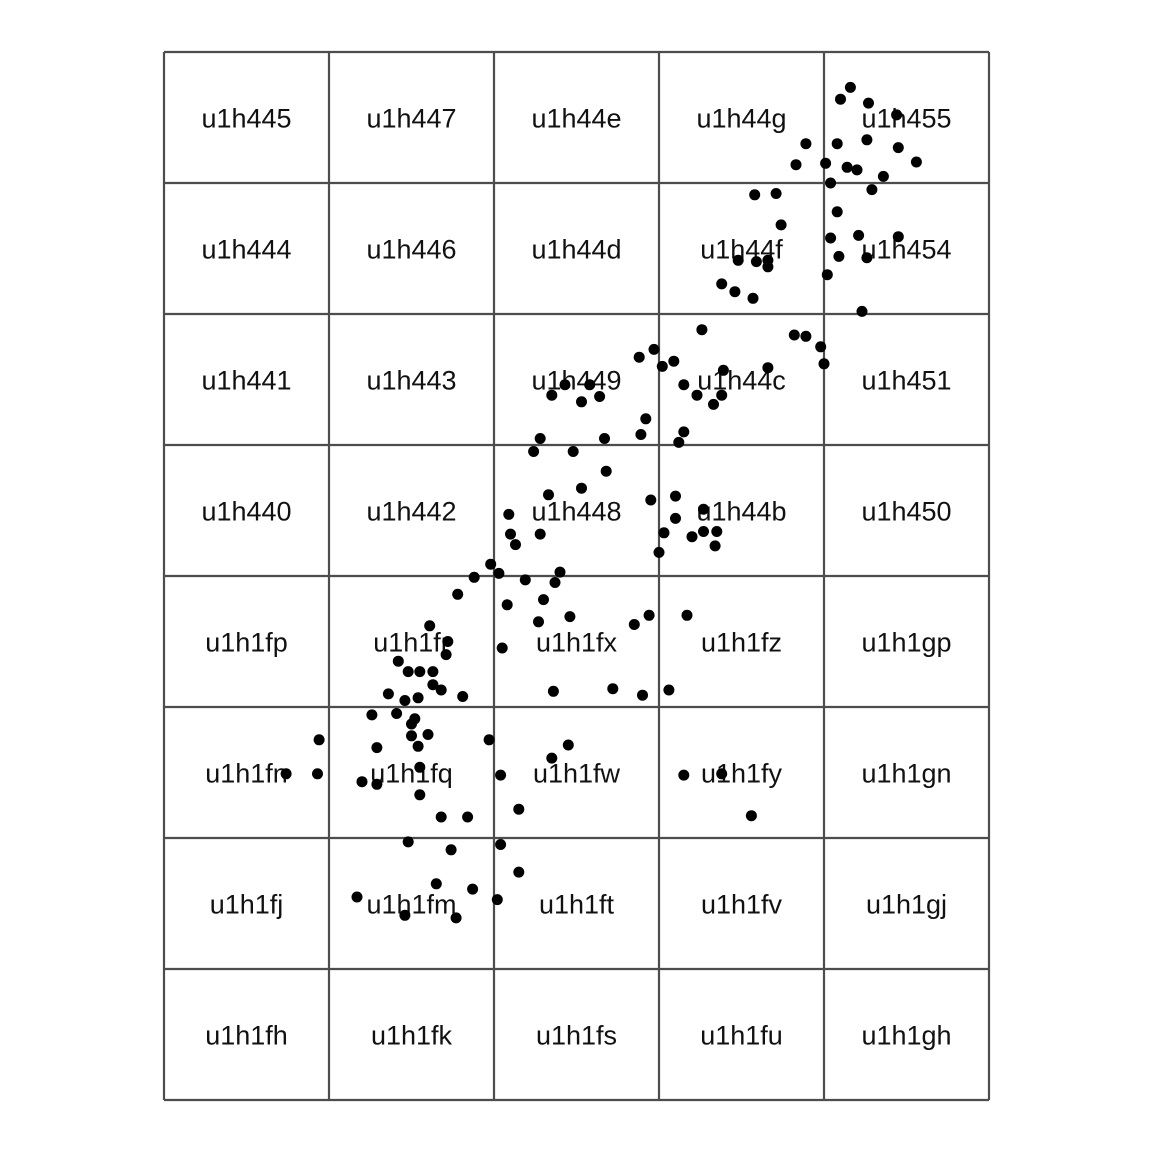 The height and width of the screenshot is (1152, 1152). Describe the element at coordinates (741, 643) in the screenshot. I see `geohash-cell-label: u1h1fz` at that location.